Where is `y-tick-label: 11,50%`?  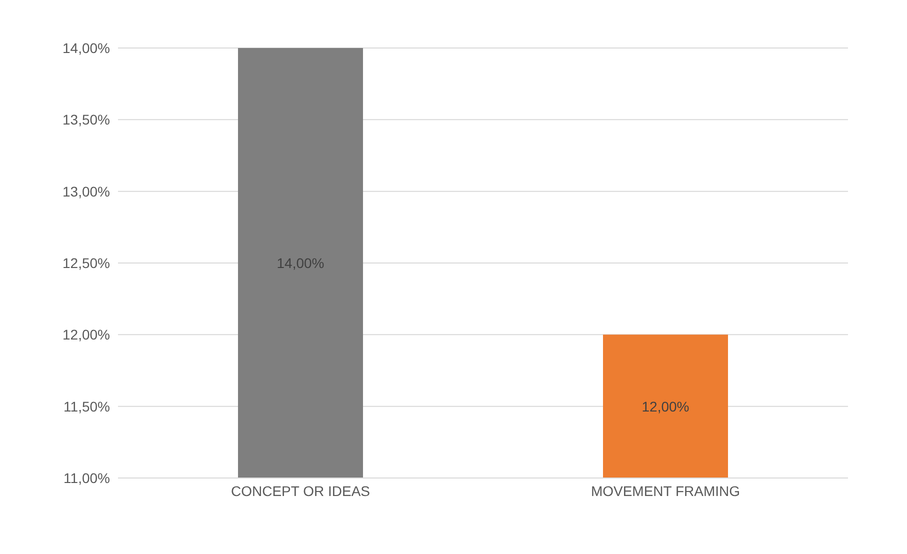
y-tick-label: 11,50% is located at coordinates (87, 406).